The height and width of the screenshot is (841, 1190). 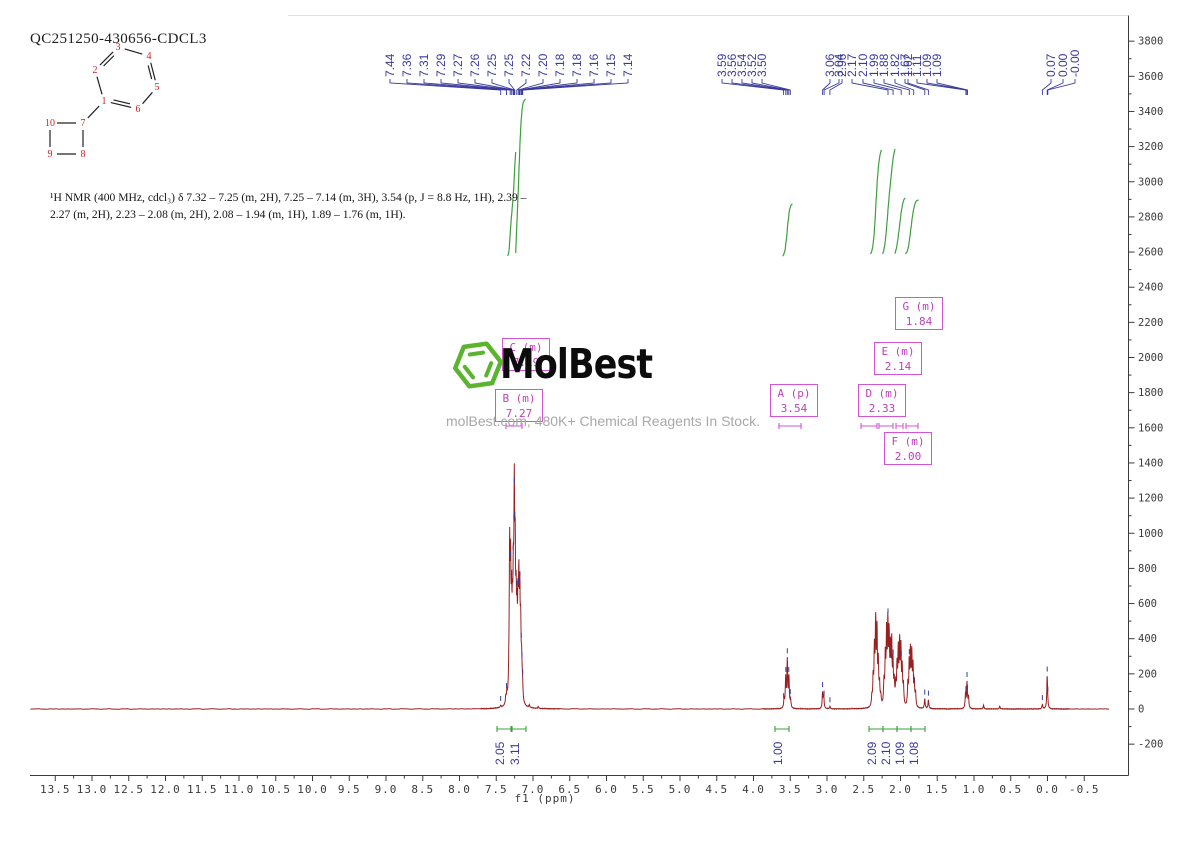 What do you see at coordinates (1084, 789) in the screenshot?
I see `x-tick-label: -0.5` at bounding box center [1084, 789].